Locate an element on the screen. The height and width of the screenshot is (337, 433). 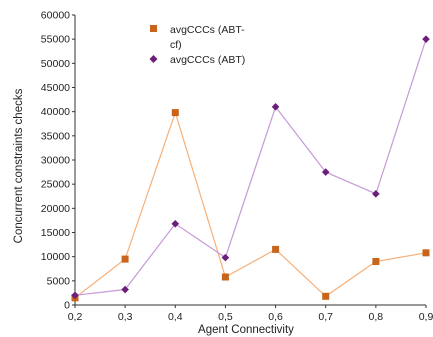
y-tick-label: 30000 is located at coordinates (55, 161).